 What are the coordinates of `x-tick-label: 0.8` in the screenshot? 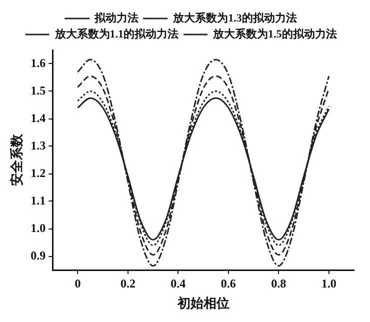 It's located at (278, 283).